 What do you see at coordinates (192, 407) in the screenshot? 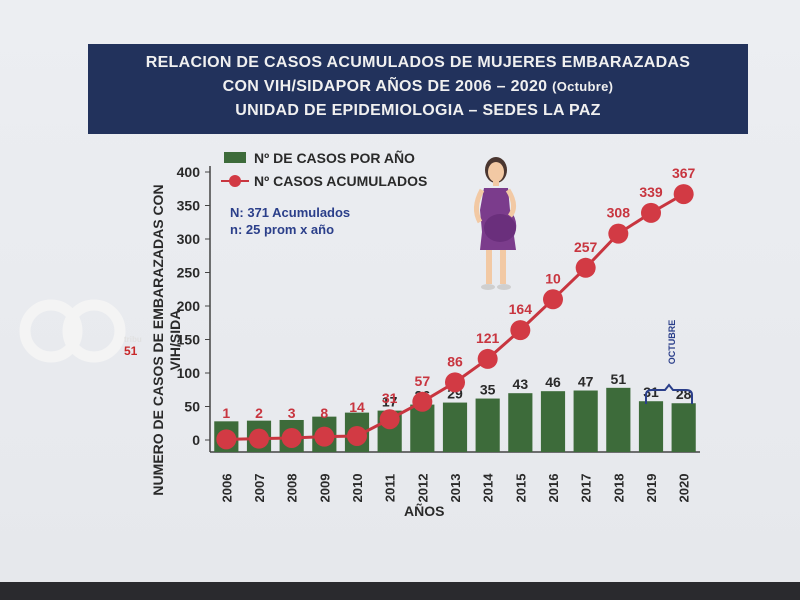
I see `y-tick-label: 50` at bounding box center [192, 407].